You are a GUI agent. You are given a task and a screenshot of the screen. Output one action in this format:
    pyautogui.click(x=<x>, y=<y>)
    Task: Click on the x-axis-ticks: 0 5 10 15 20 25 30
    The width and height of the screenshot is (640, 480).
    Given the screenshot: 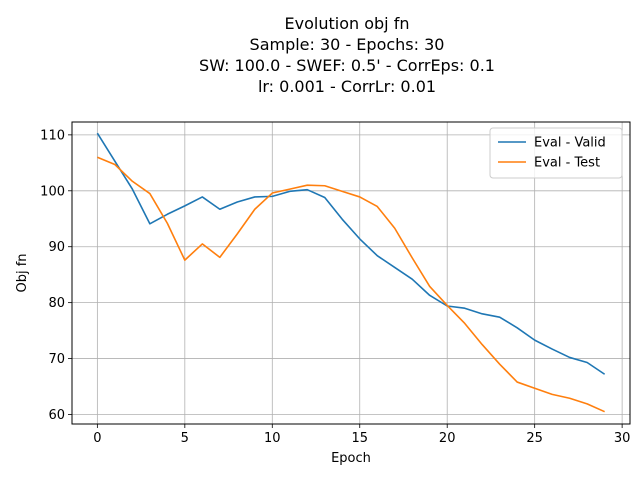 What is the action you would take?
    pyautogui.click(x=361, y=435)
    